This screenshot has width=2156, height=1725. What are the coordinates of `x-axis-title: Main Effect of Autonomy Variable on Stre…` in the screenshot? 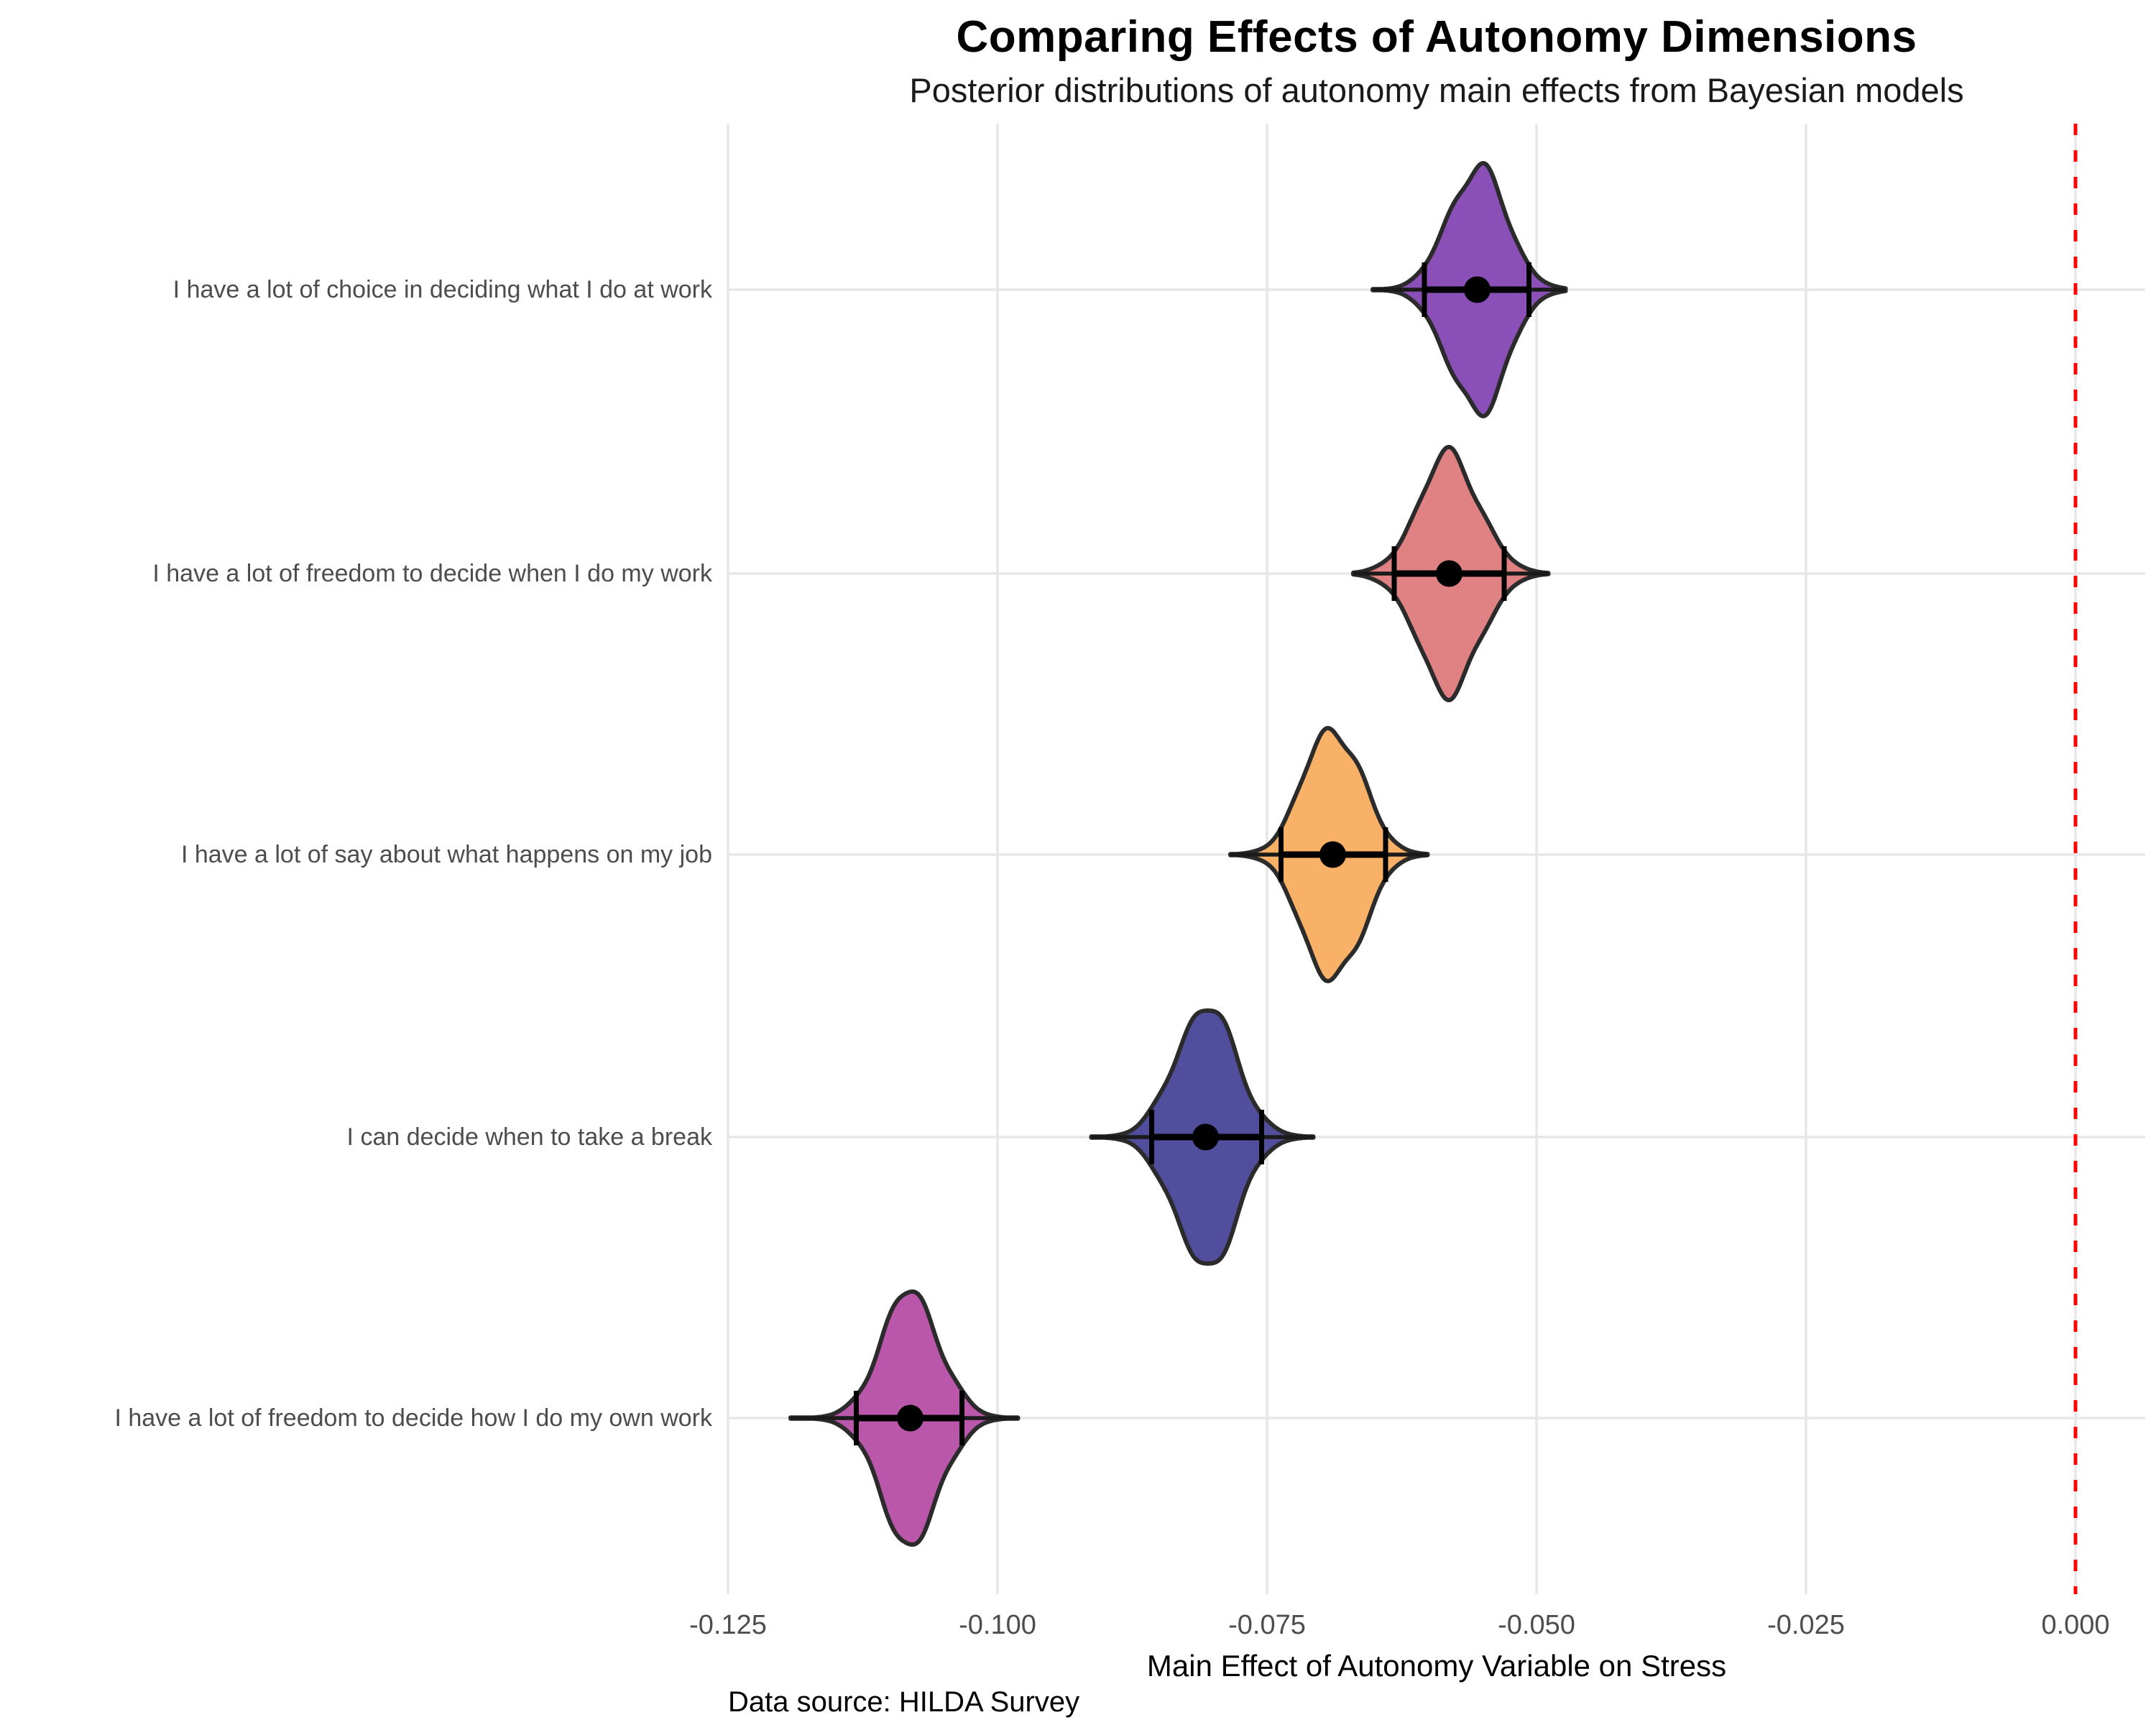 It's located at (1436, 1666).